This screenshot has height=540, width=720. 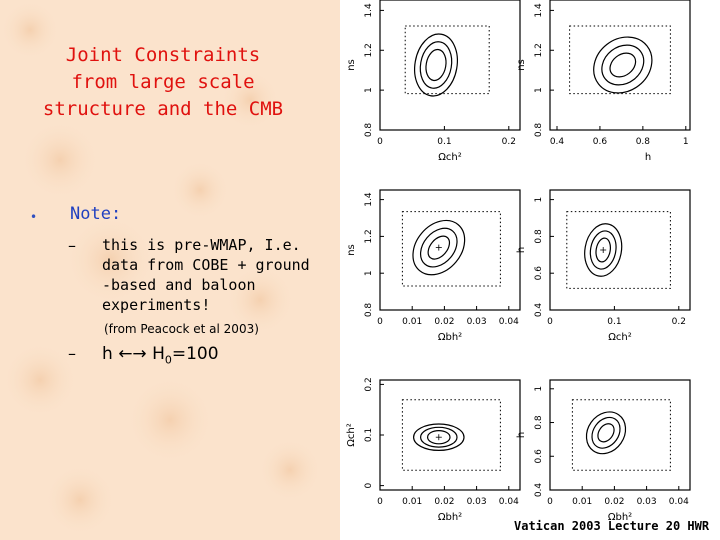 I want to click on y-tick-label: 0.2, so click(x=369, y=384).